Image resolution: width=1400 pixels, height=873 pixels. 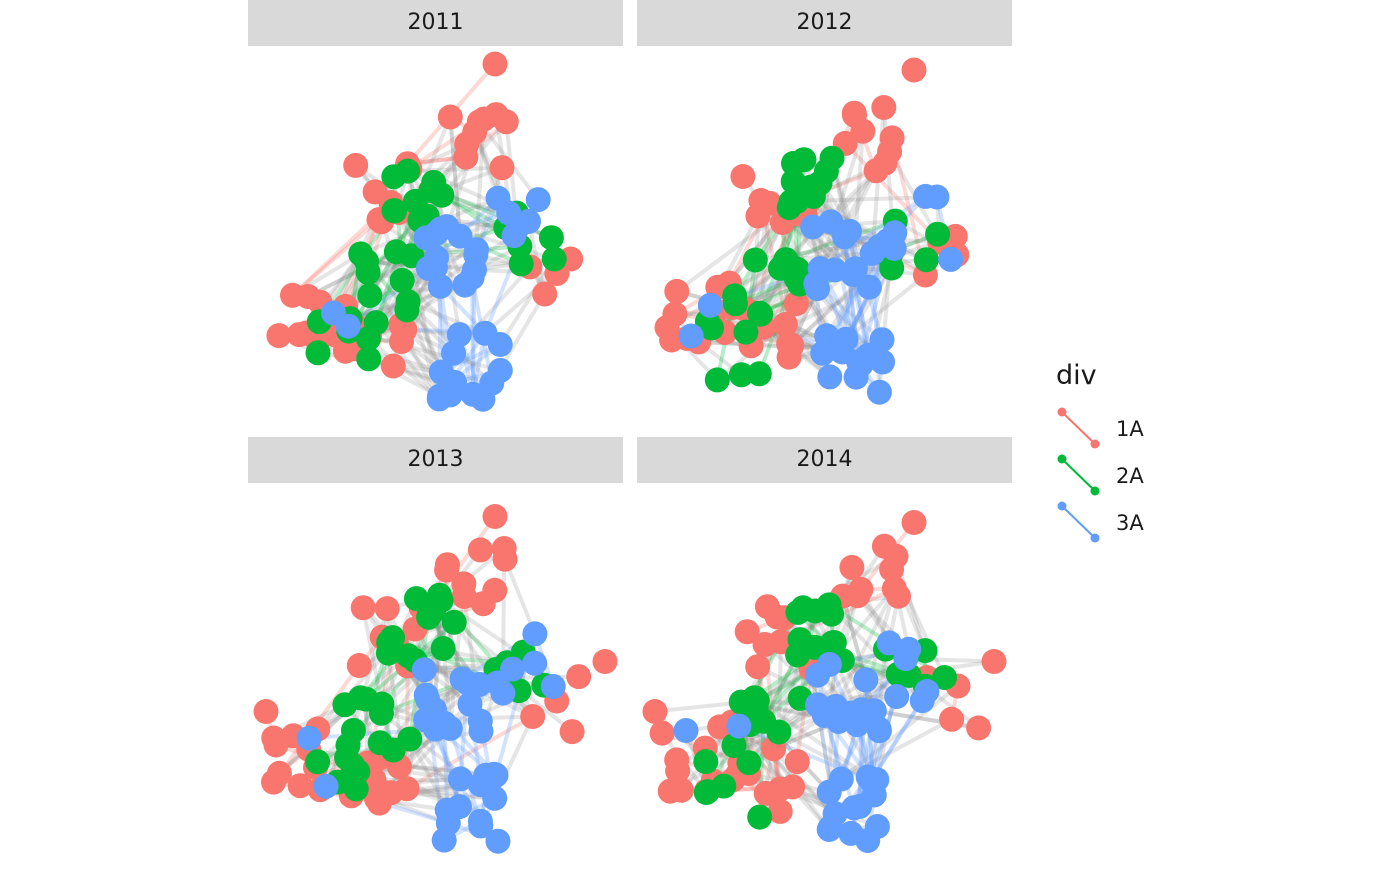 I want to click on legend-title: div, so click(x=1121, y=375).